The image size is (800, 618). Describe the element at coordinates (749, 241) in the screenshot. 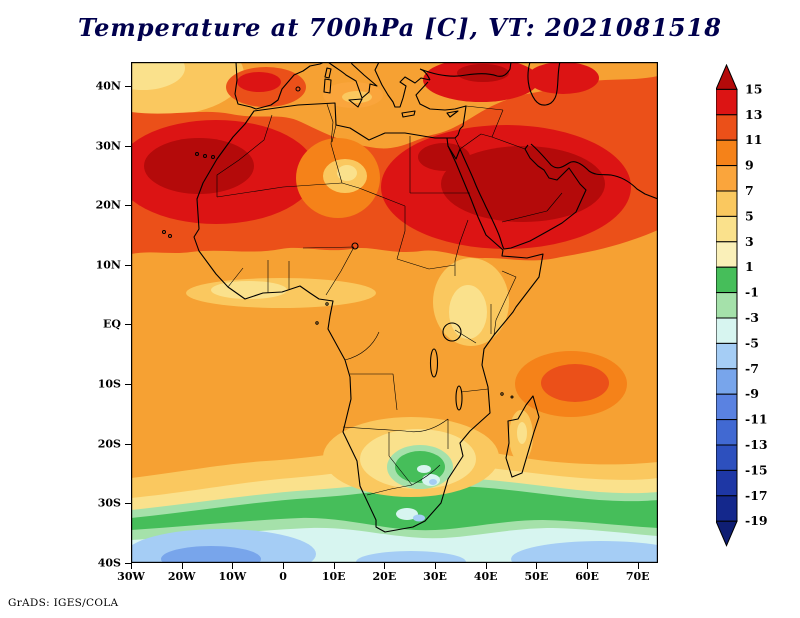

I see `colorbar-level-label: 3` at that location.